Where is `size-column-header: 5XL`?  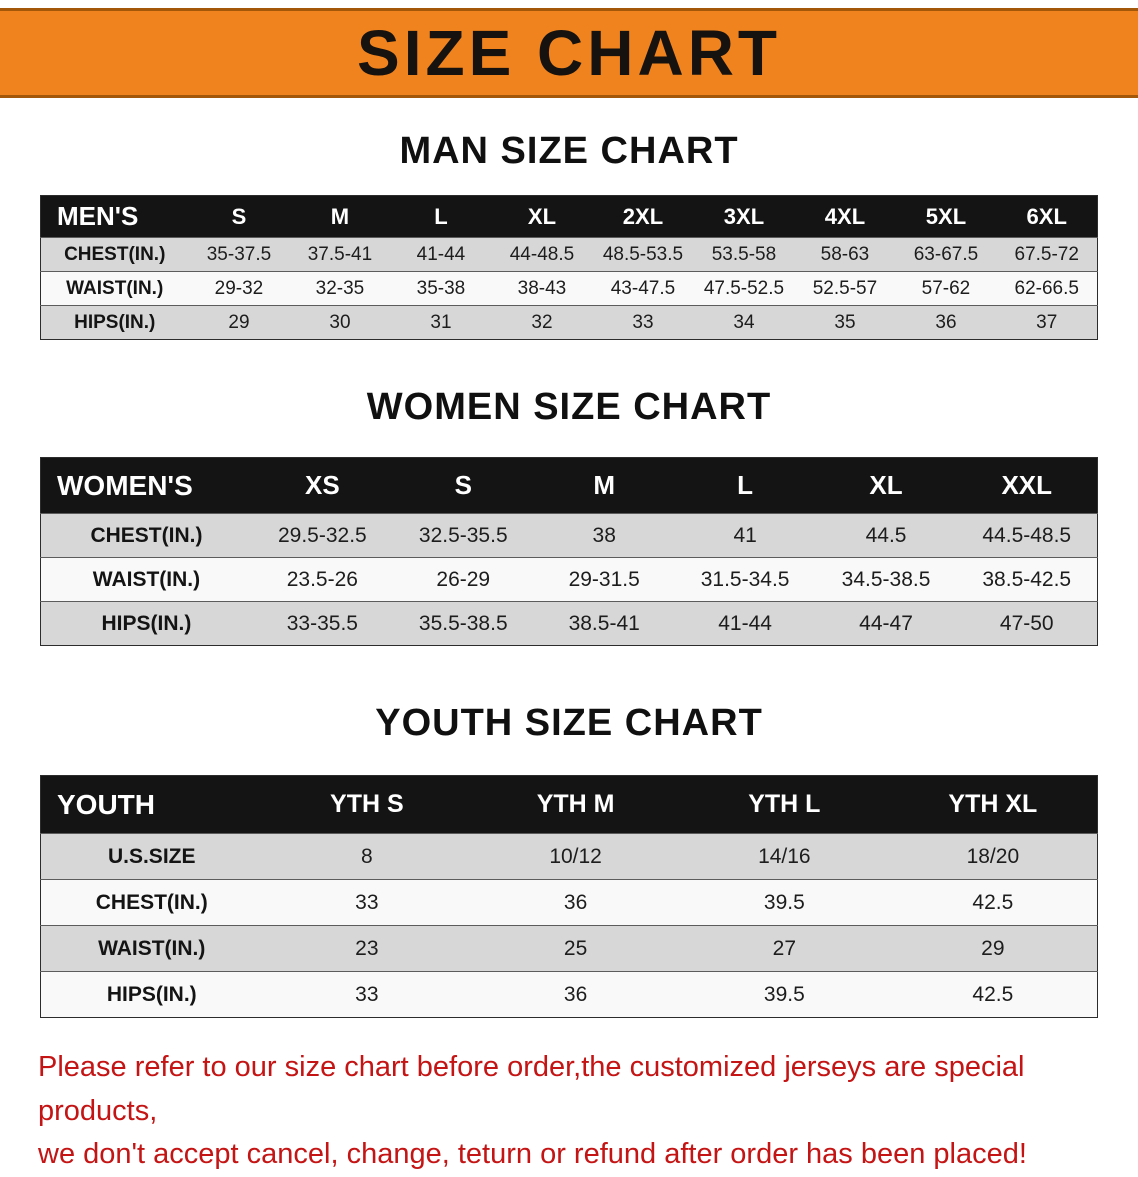
size-column-header: 5XL is located at coordinates (946, 216).